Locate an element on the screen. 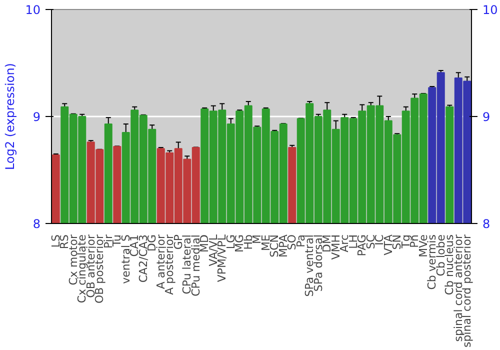  y-tick-label: 9 is located at coordinates (36, 117).